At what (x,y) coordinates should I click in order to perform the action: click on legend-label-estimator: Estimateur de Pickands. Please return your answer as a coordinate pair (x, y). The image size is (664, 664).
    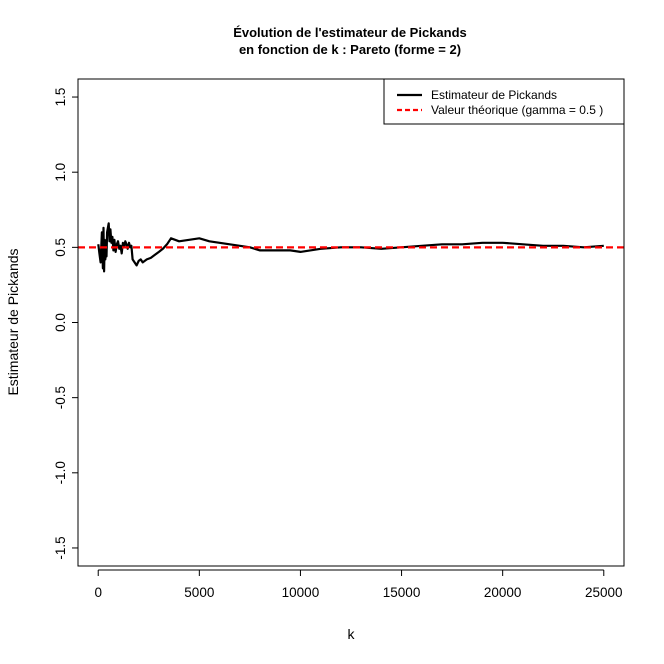
    Looking at the image, I should click on (494, 95).